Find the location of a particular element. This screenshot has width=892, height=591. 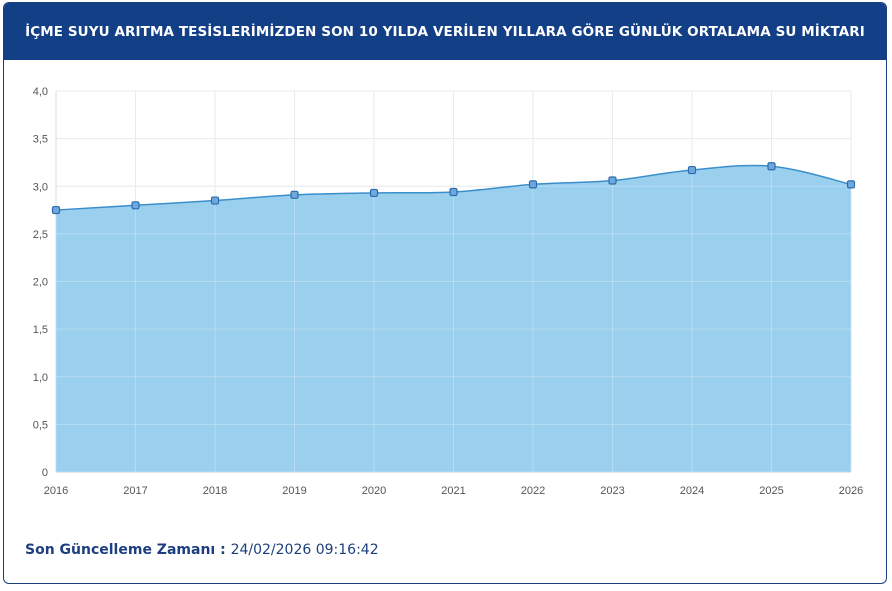

data-point-2025 is located at coordinates (771, 166).